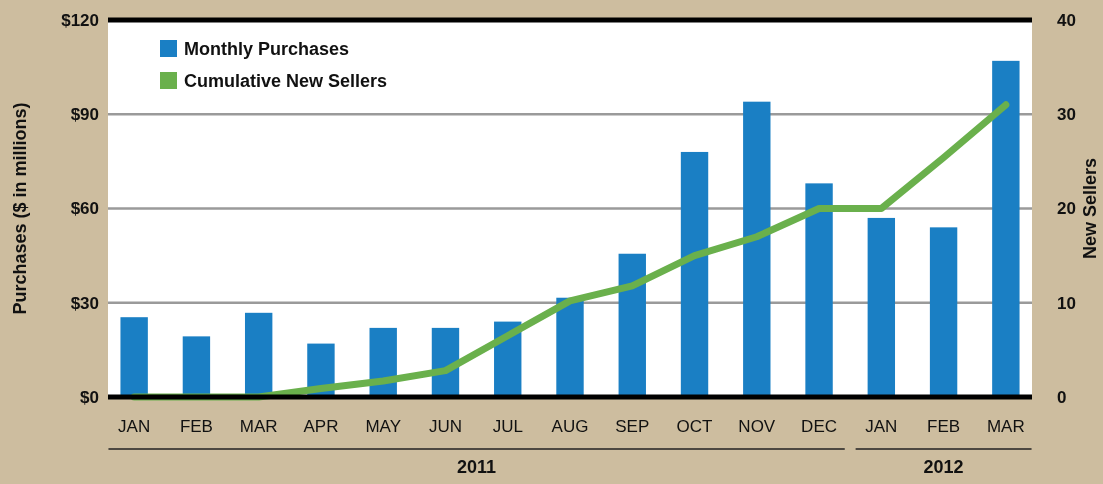  I want to click on x-tick-label: SEP, so click(632, 427).